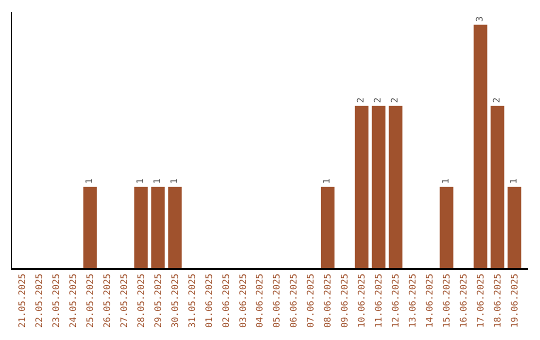 Image resolution: width=540 pixels, height=340 pixels. I want to click on x-tick-label: 30.05.2025, so click(175, 301).